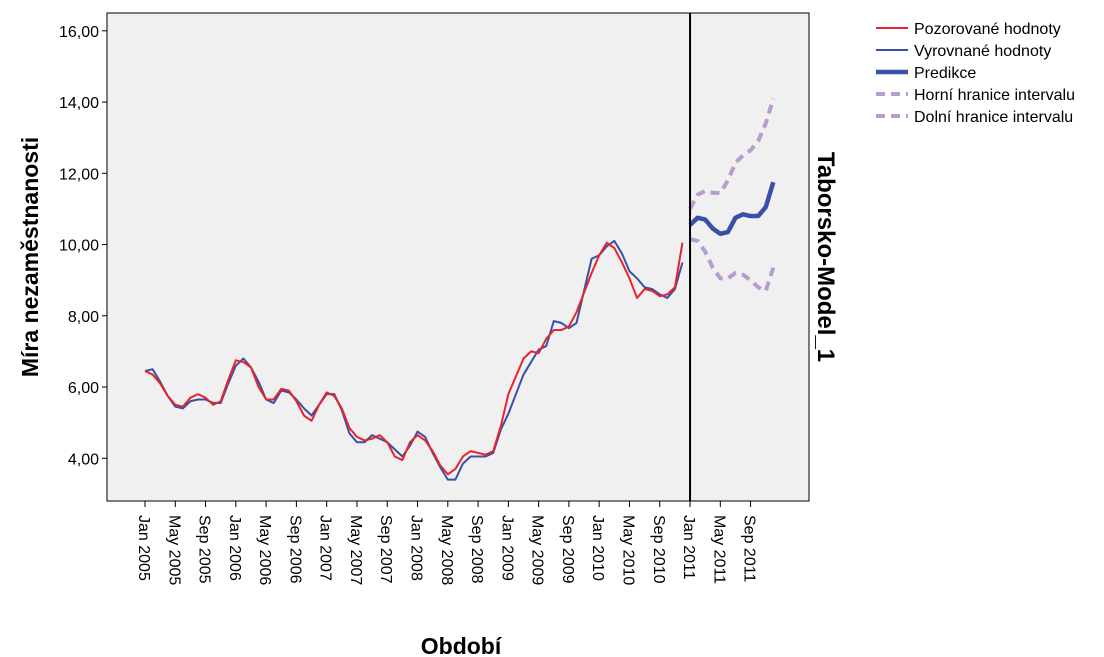 This screenshot has height=657, width=1104. Describe the element at coordinates (83, 459) in the screenshot. I see `y-tick-label: 4,00` at that location.